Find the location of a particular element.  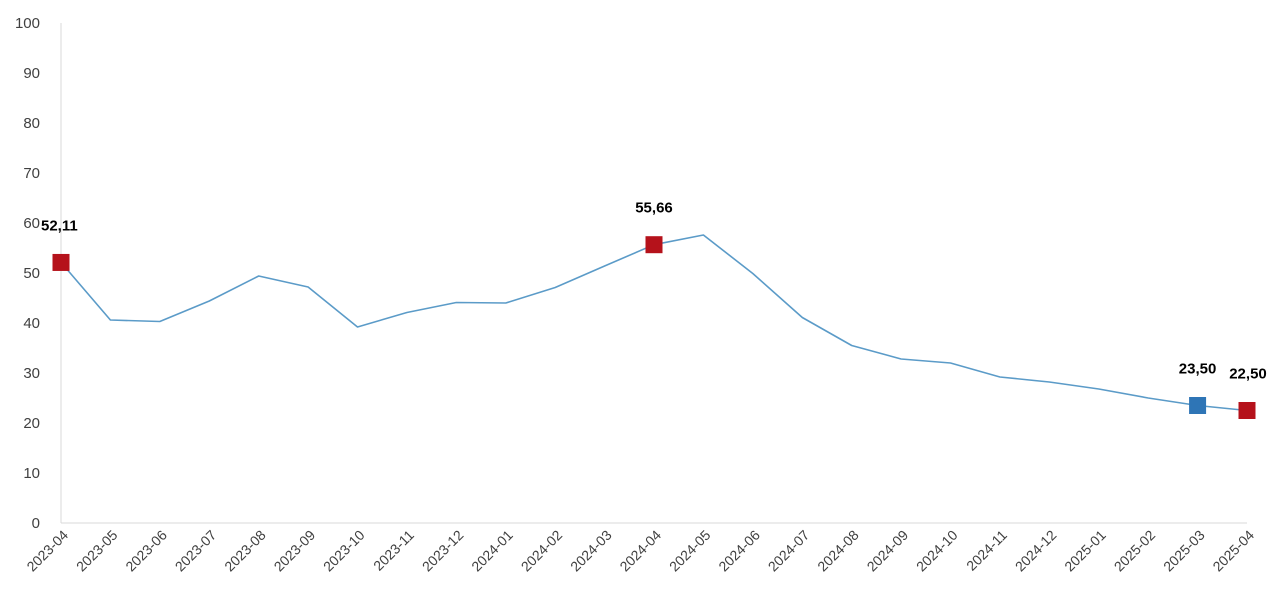

x-tick-label: 2023-04 is located at coordinates (47, 551).